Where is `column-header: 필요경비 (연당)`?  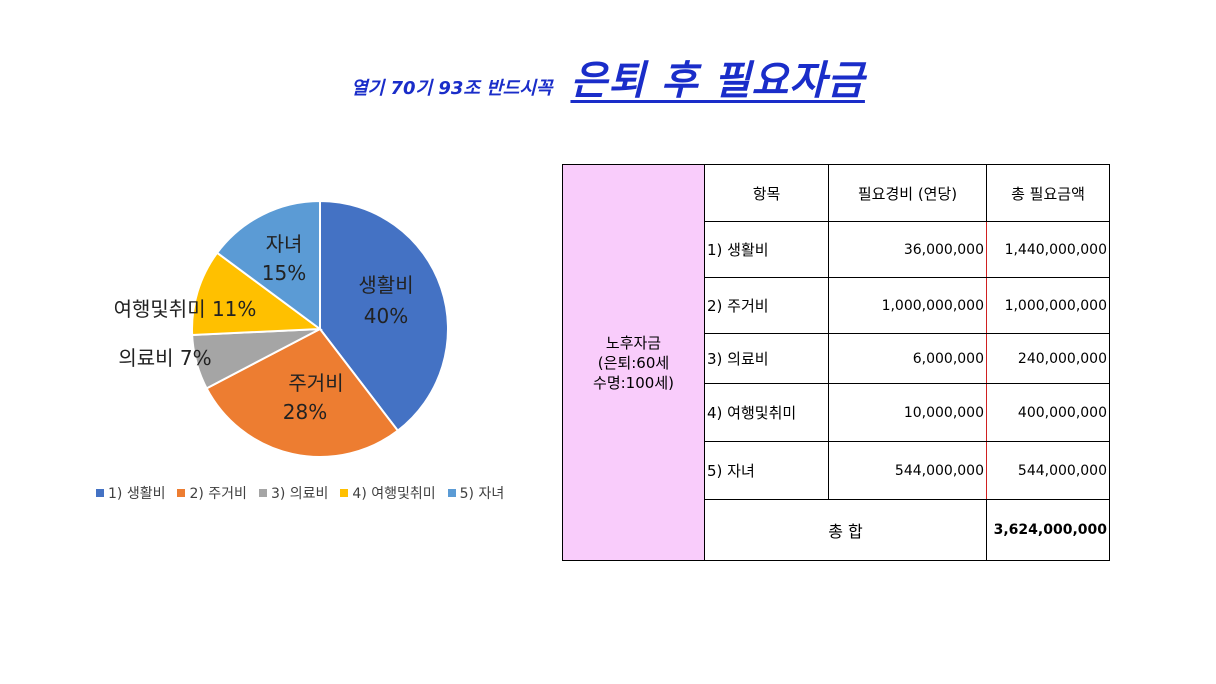
column-header: 필요경비 (연당) is located at coordinates (907, 193).